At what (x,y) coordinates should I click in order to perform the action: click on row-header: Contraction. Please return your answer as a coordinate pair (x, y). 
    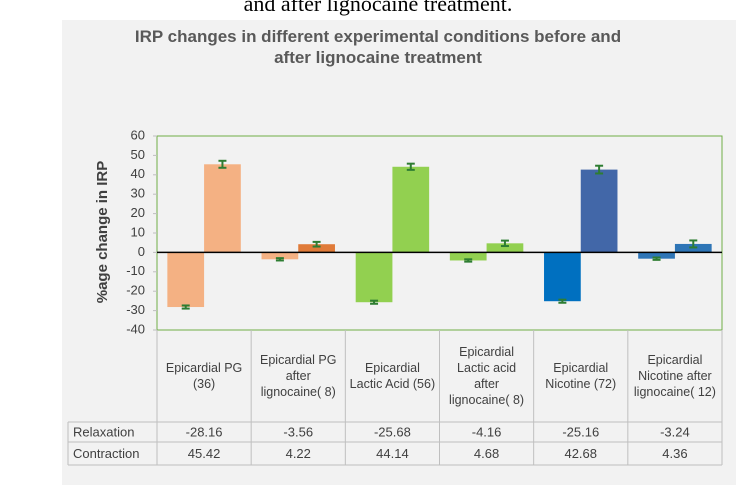
    Looking at the image, I should click on (106, 453).